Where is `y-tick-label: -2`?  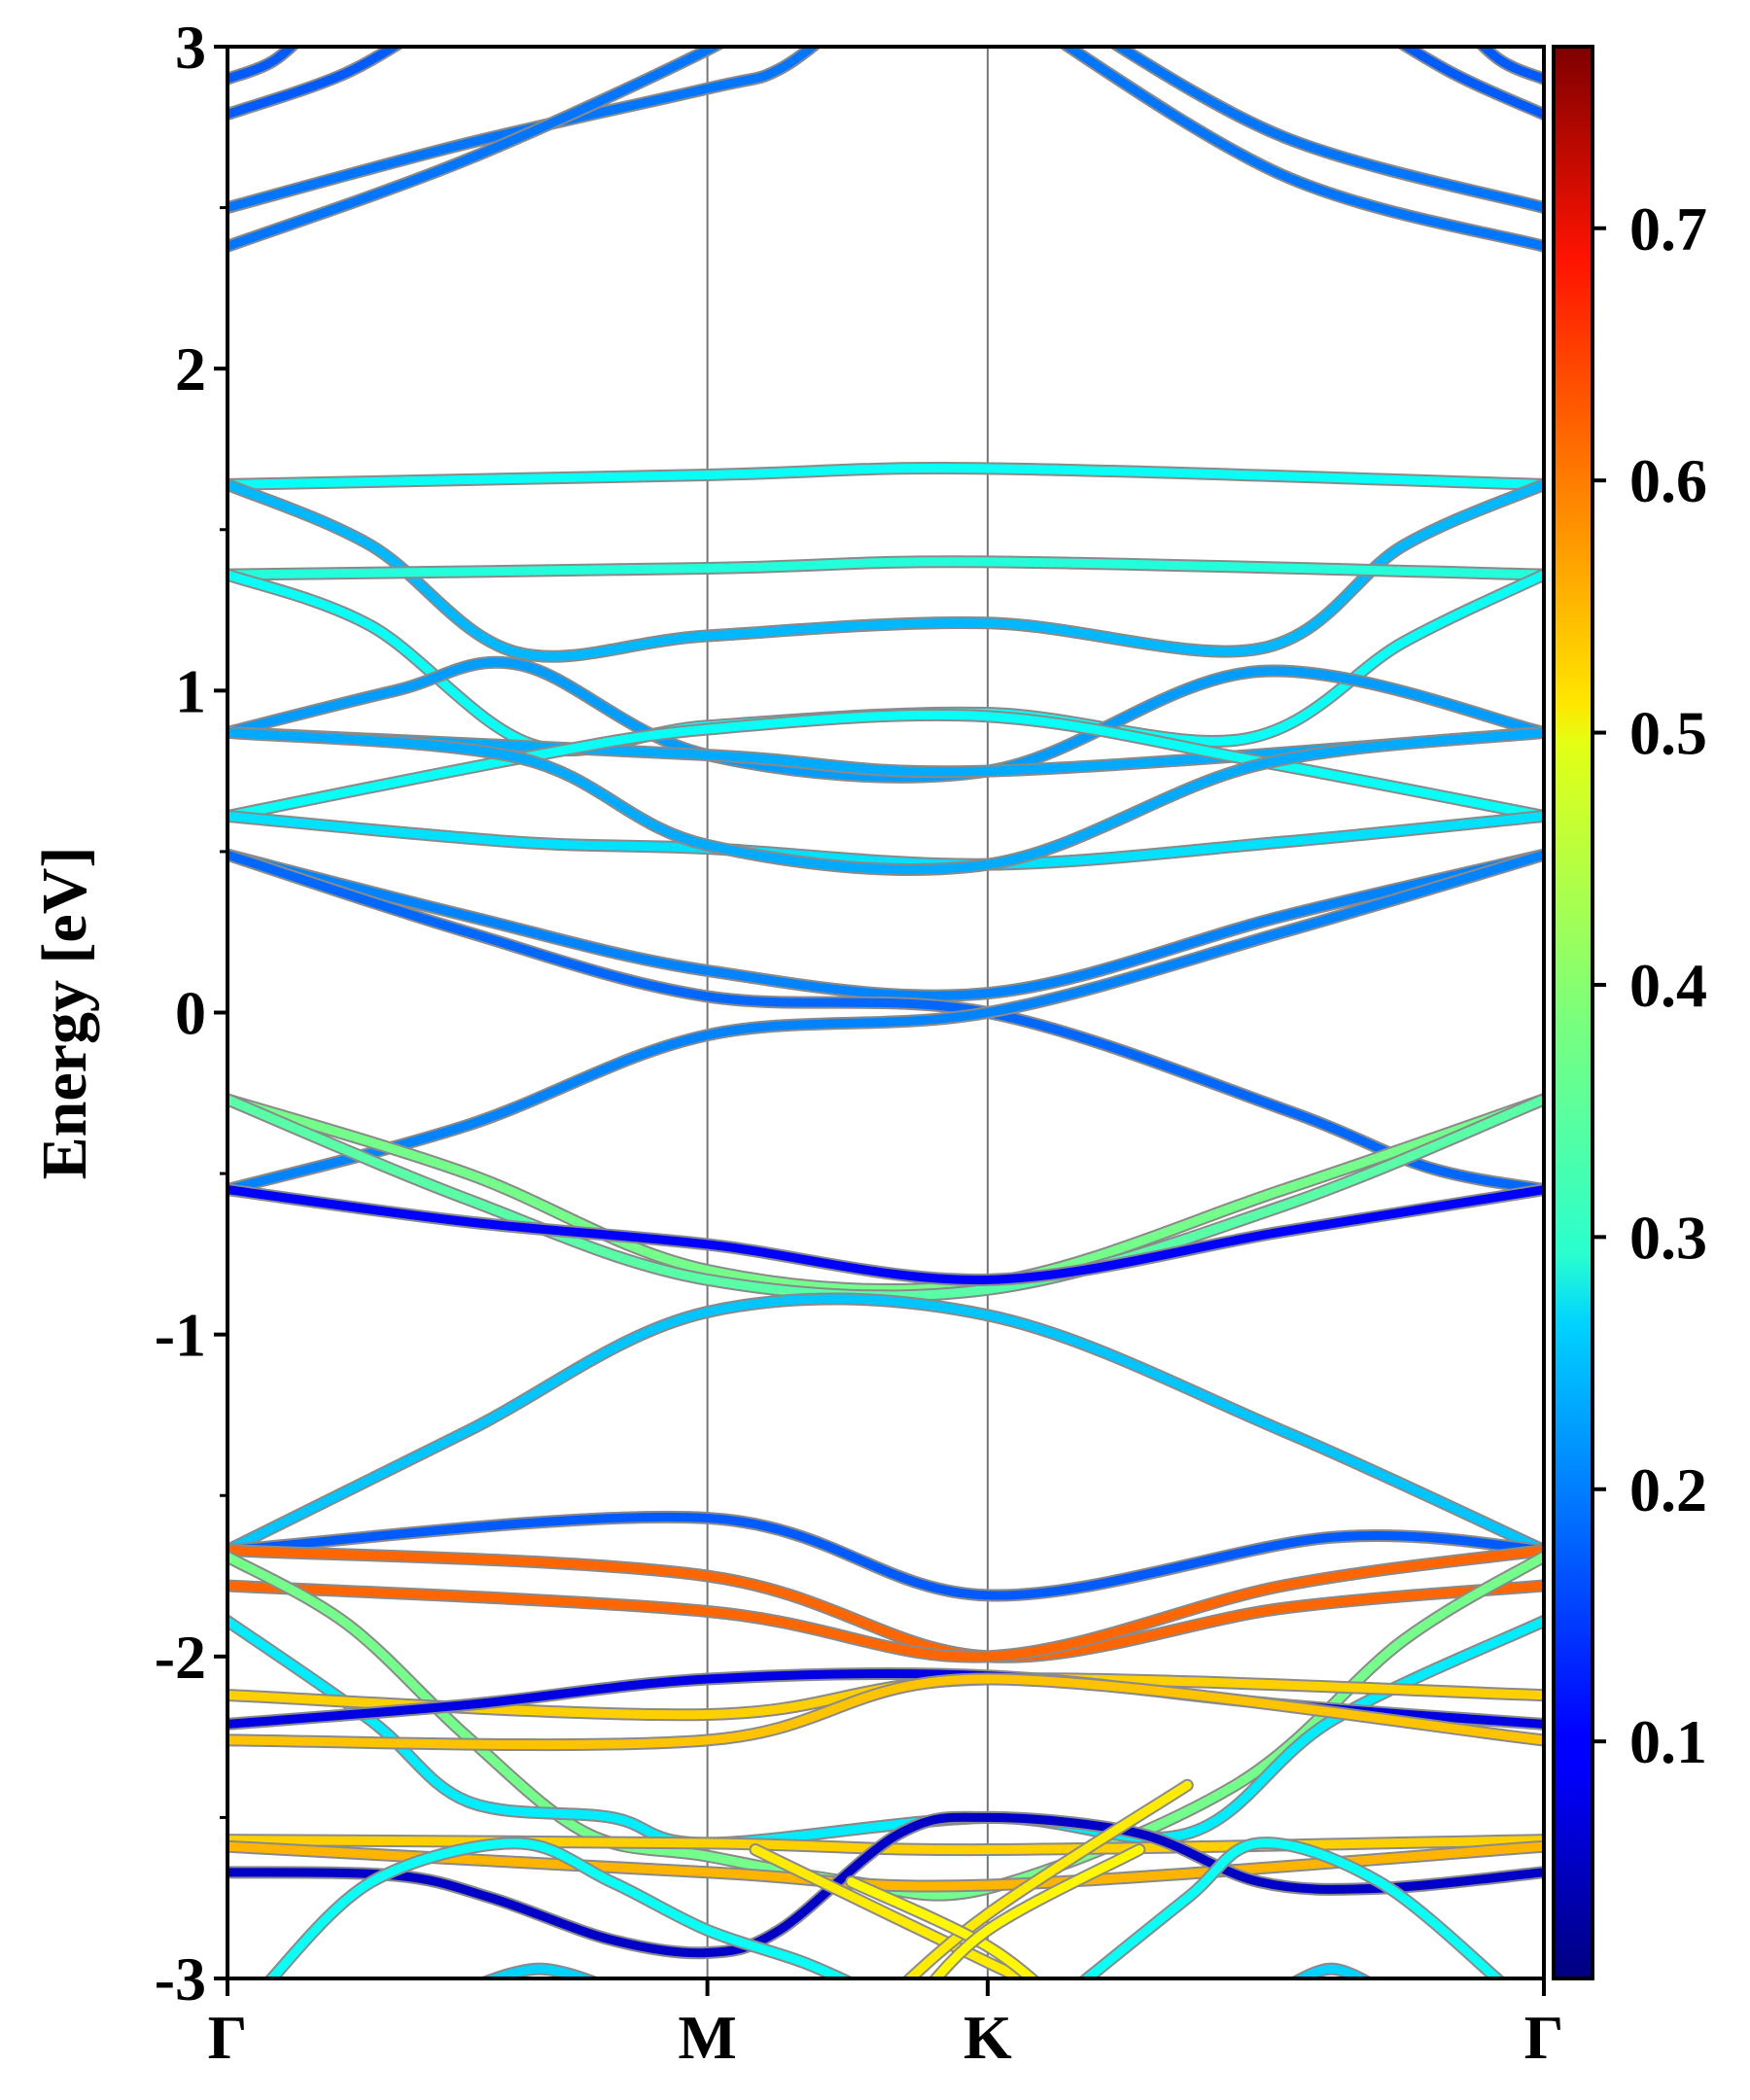 y-tick-label: -2 is located at coordinates (180, 1657).